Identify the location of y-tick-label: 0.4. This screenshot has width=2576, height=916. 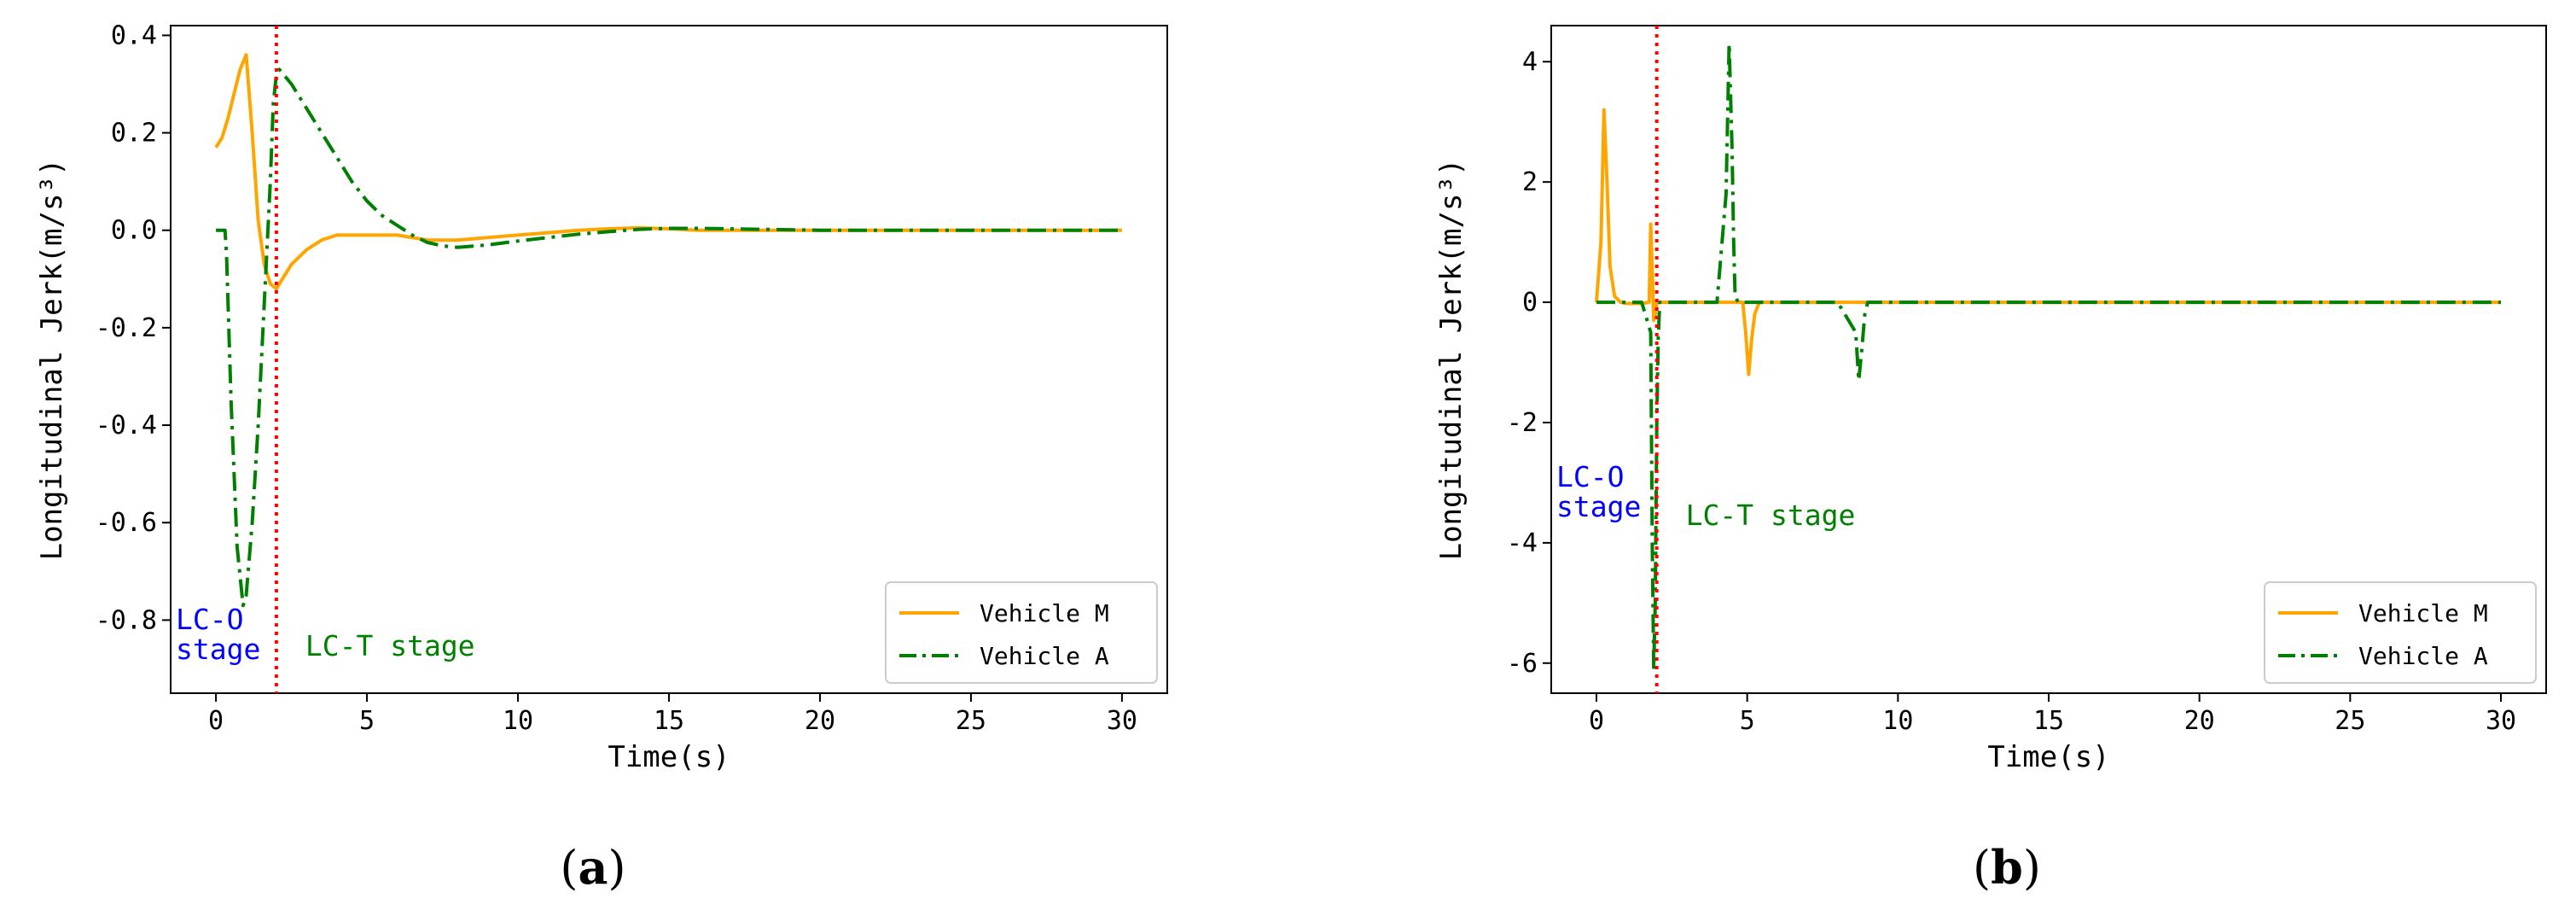
(134, 35).